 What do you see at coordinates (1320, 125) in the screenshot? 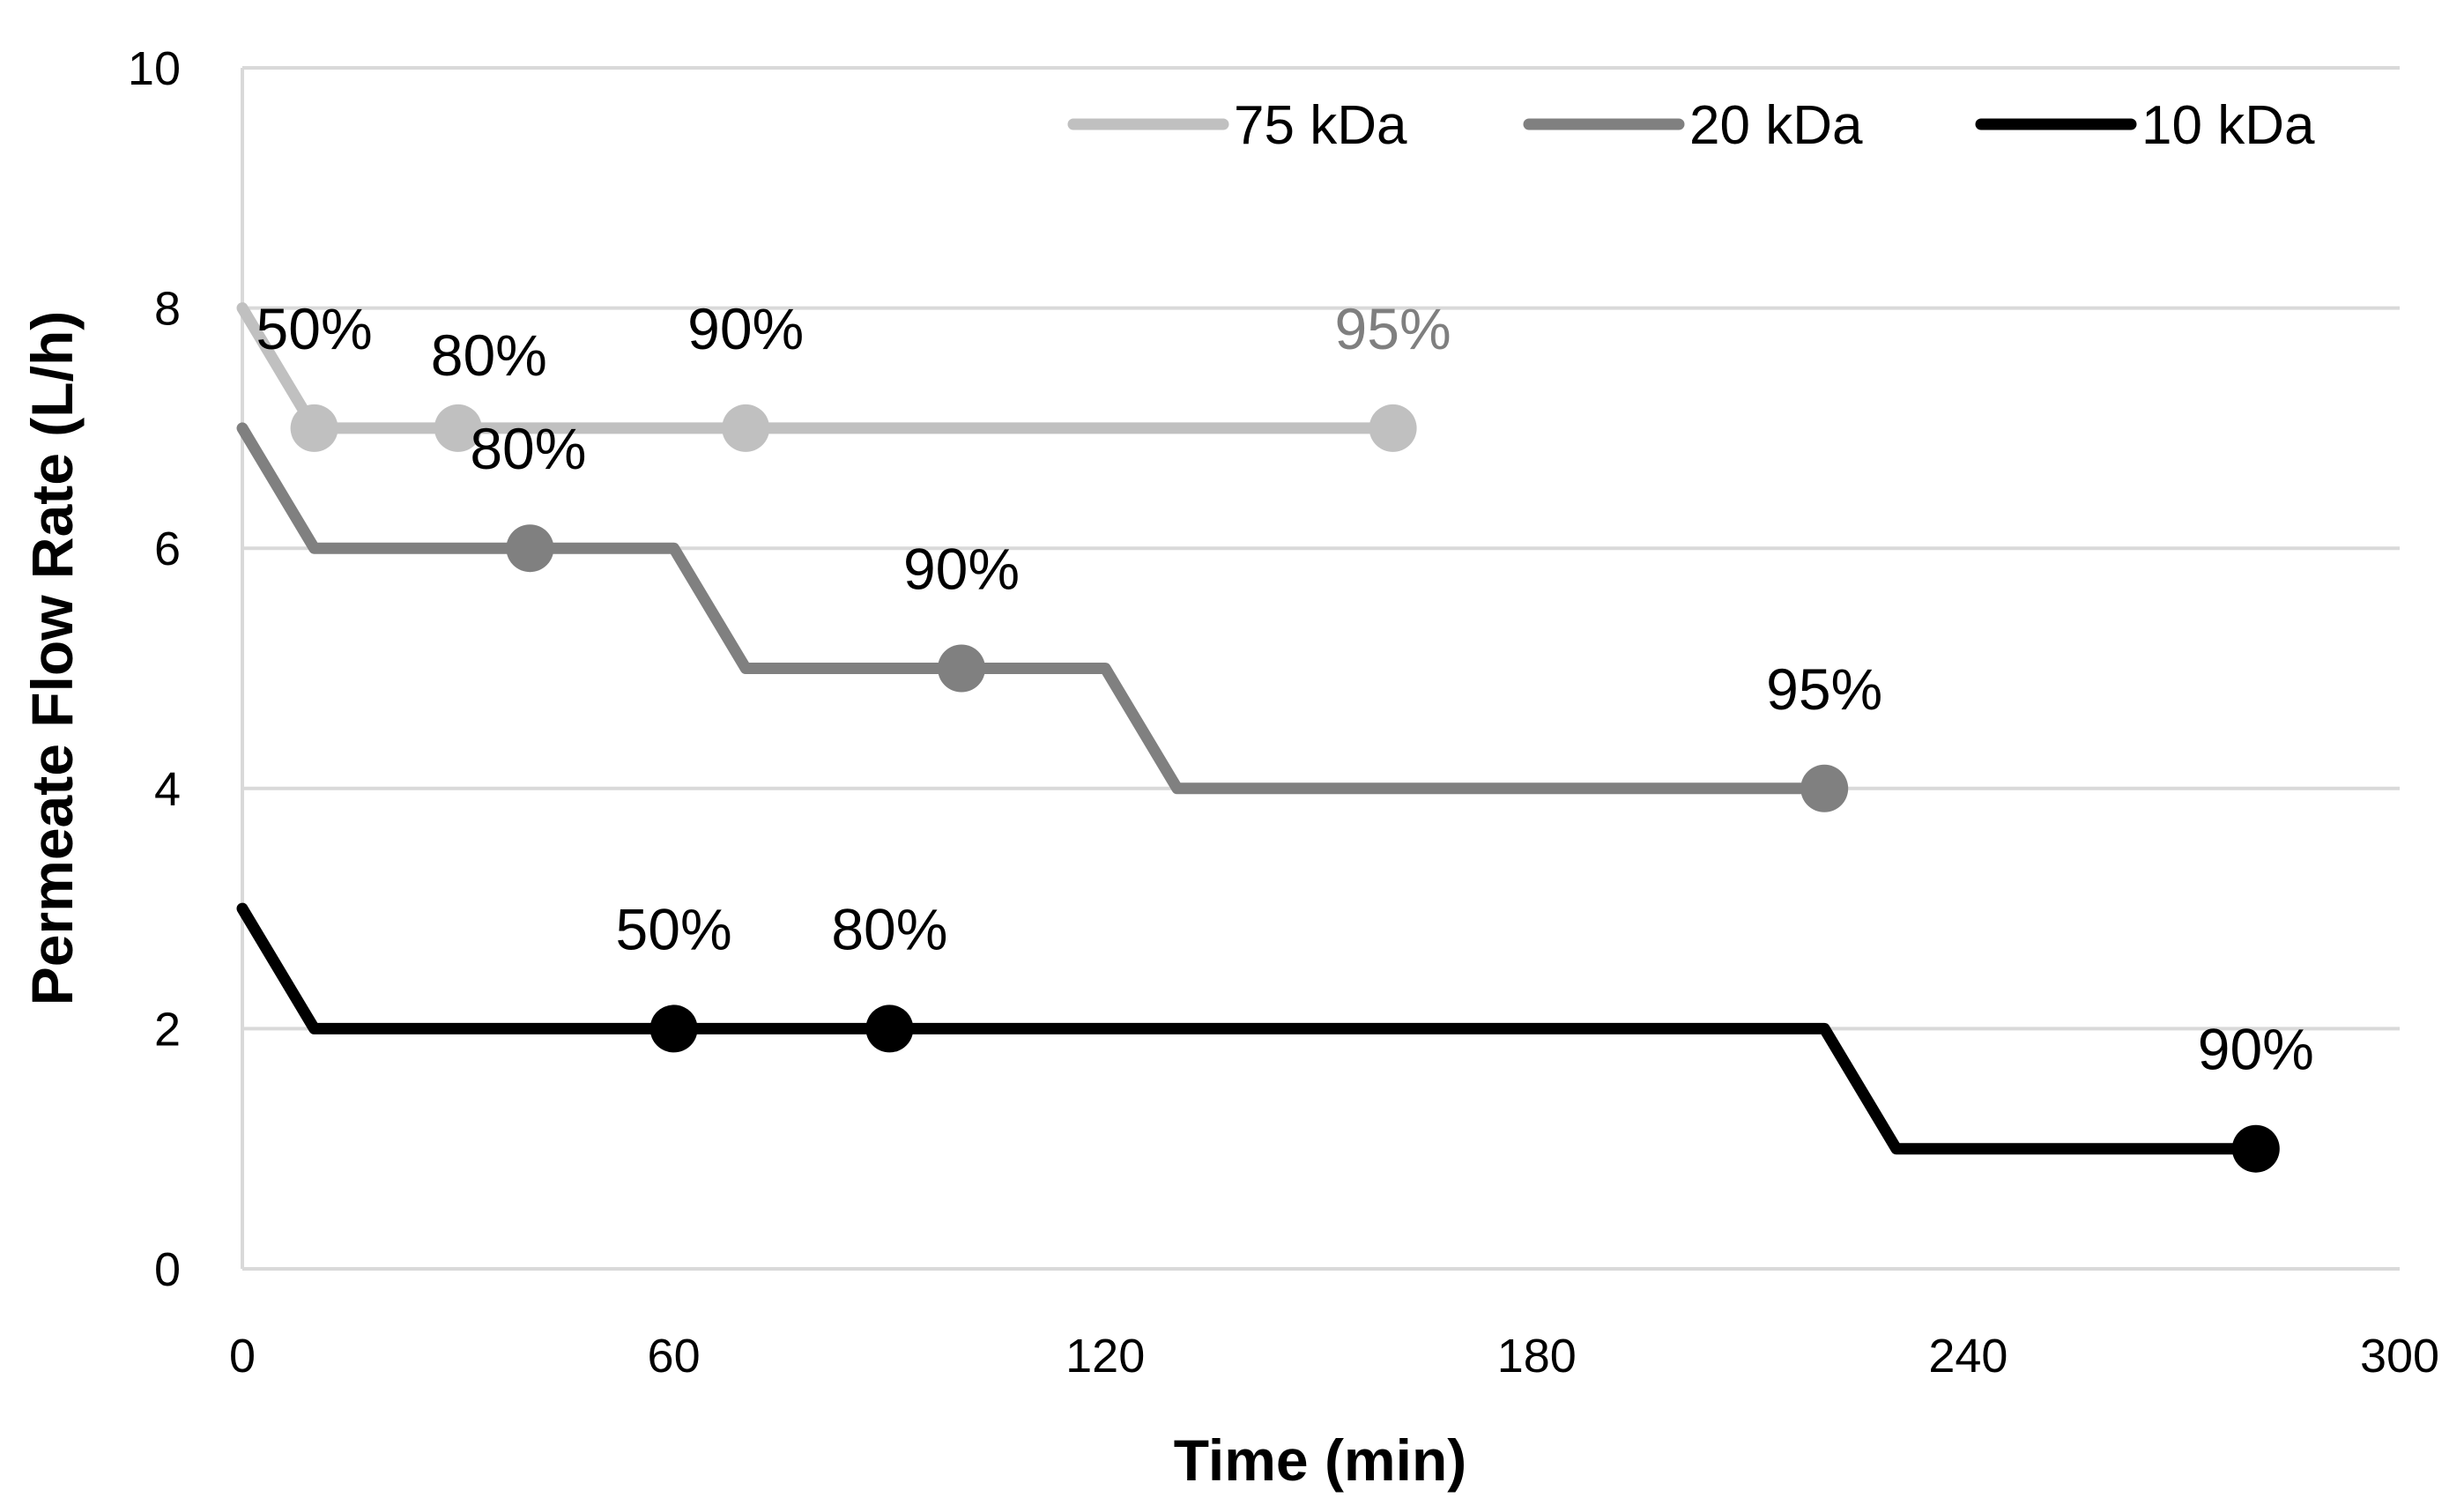
I see `legend-label-75-kda: 75 kDa` at bounding box center [1320, 125].